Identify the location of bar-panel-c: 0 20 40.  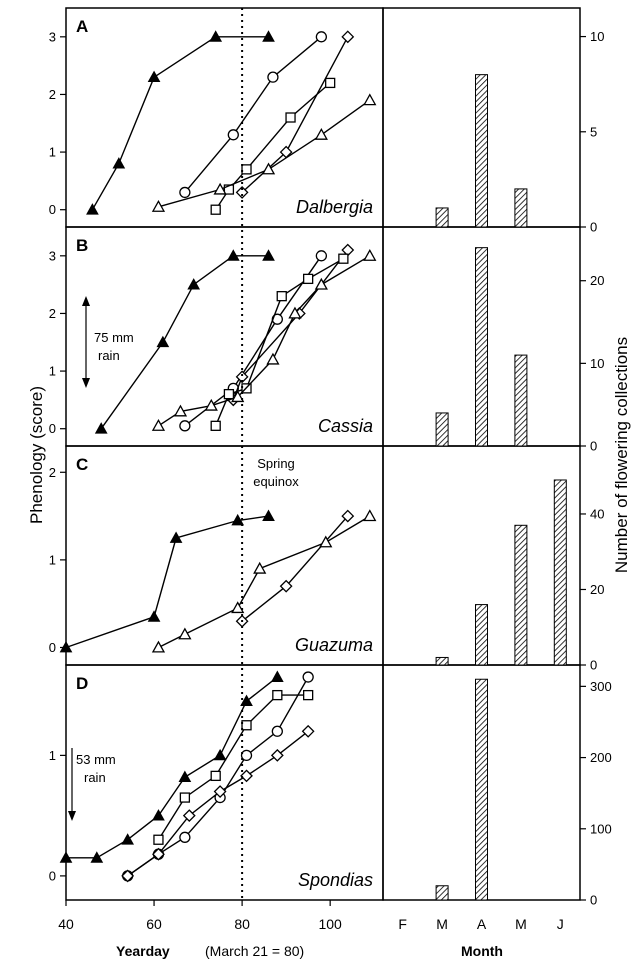
(519, 576).